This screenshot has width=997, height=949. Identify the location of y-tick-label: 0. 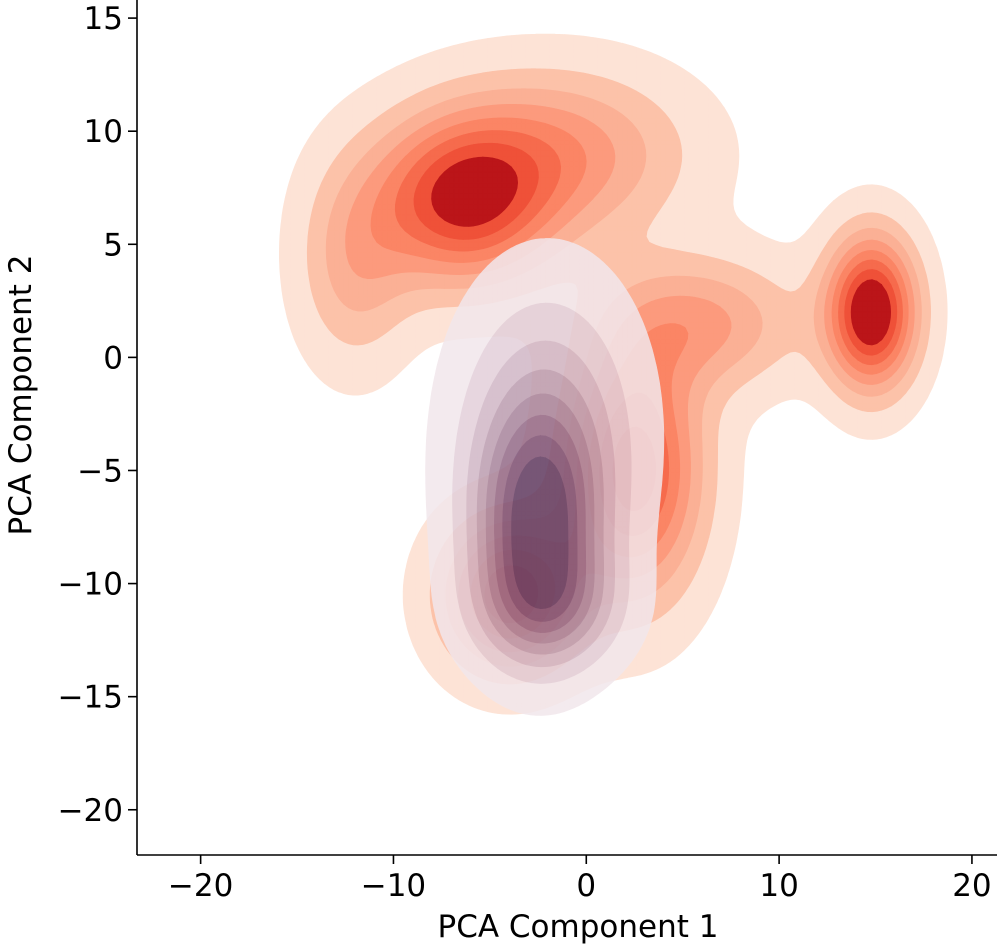
(113, 358).